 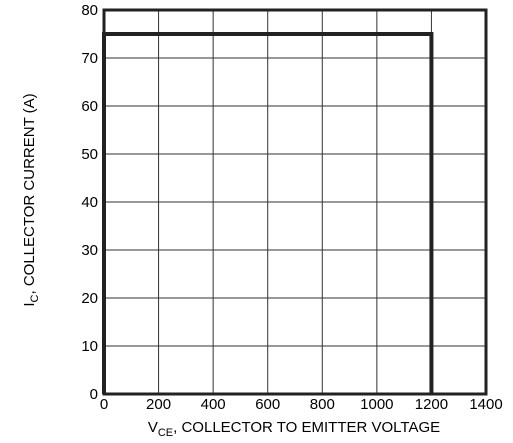 I want to click on y-axis-label-sub: C, so click(x=35, y=298).